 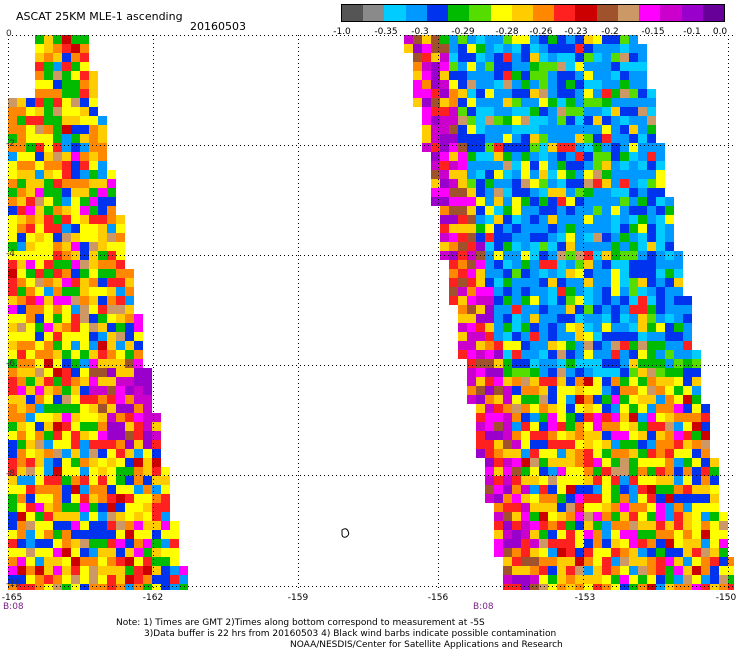 I want to click on island-outline, so click(x=345, y=533).